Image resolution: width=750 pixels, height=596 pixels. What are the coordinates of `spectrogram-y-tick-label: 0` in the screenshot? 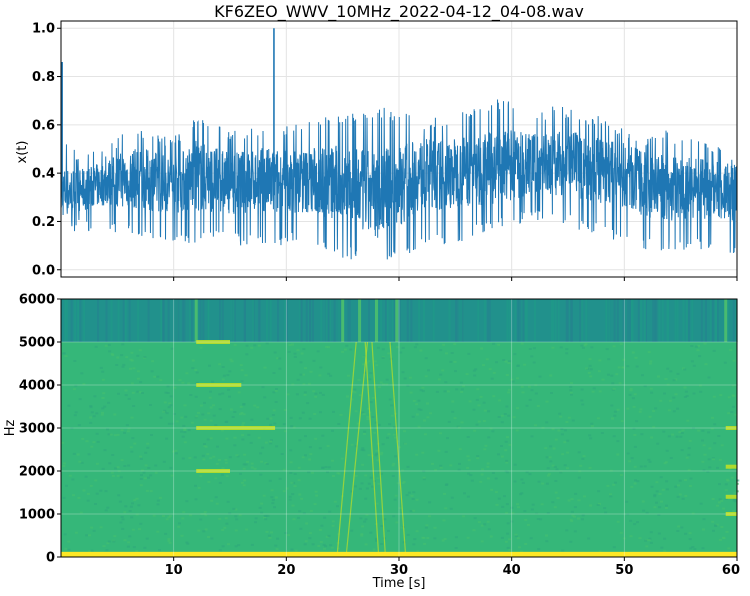 It's located at (50, 558).